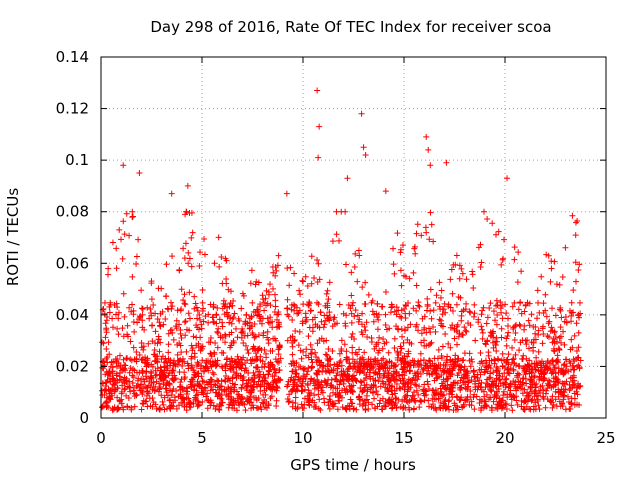 The height and width of the screenshot is (480, 640). I want to click on x-tick-label: 20, so click(504, 438).